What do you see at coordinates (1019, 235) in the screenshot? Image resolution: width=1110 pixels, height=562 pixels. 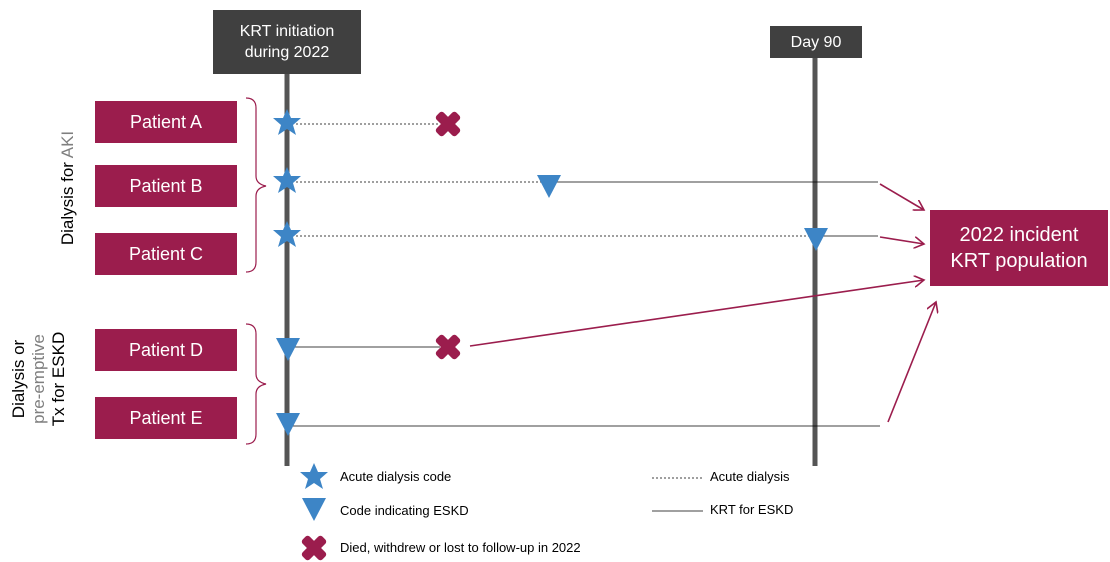 I see `target-line1: 2022 incident` at bounding box center [1019, 235].